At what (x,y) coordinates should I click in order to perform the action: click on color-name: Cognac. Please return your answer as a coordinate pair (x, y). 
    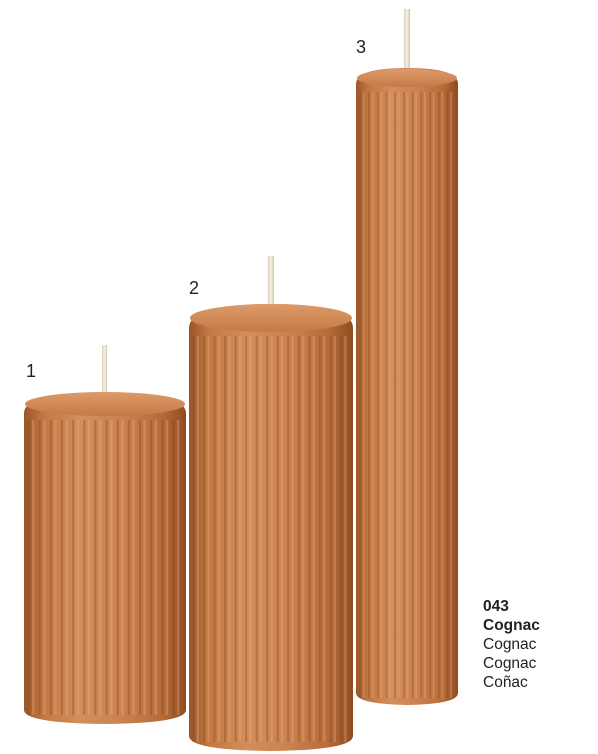
    Looking at the image, I should click on (511, 625).